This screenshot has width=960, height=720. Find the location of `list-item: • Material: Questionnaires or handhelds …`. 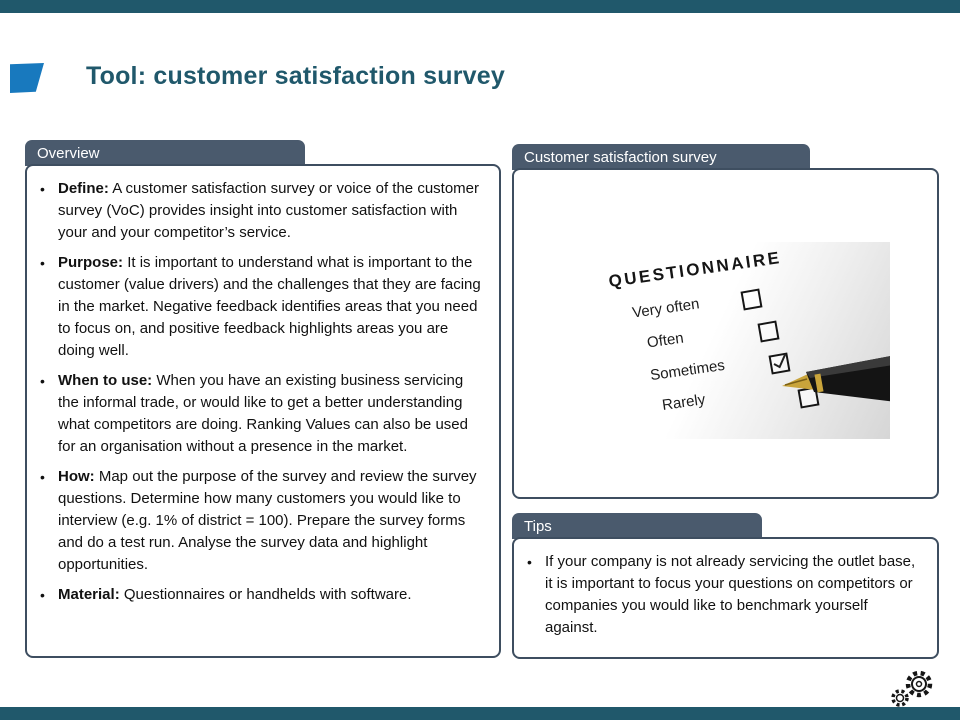

list-item: • Material: Questionnaires or handhelds … is located at coordinates (263, 595).